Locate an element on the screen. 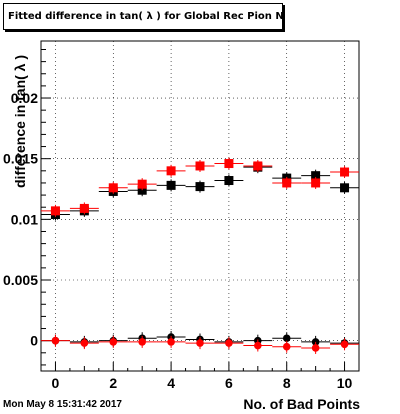 The image size is (400, 414). x-axis-label: No. of Bad Points is located at coordinates (301, 404).